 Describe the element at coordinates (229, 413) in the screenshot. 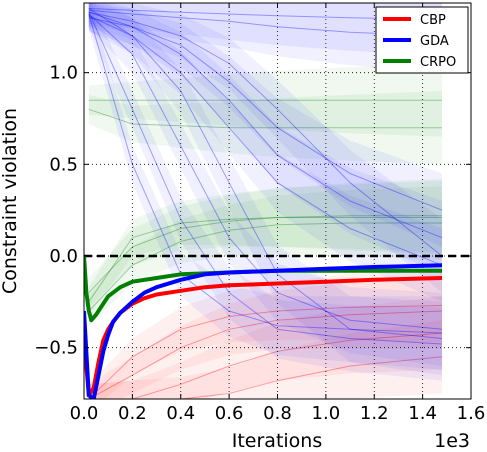

I see `x-tick-label-3: 0.6` at that location.